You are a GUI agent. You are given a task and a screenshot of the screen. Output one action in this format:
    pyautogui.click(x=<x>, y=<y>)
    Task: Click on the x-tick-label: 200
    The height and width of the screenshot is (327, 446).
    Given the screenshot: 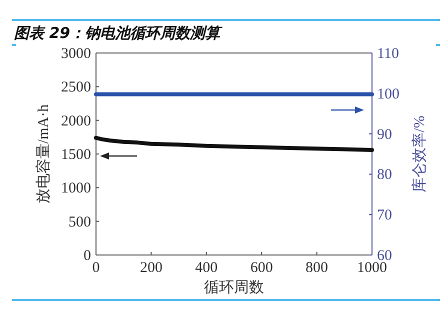 What is the action you would take?
    pyautogui.click(x=151, y=268)
    